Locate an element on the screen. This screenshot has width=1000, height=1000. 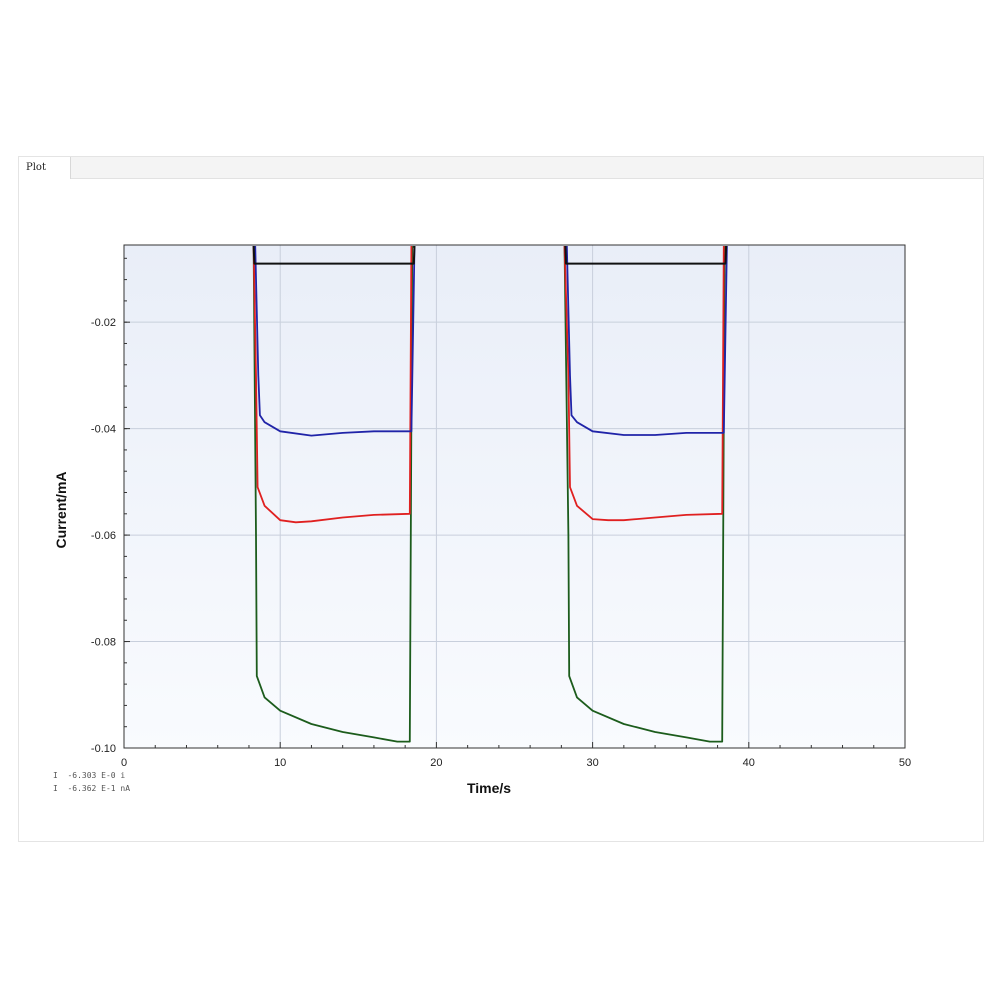
x-tick-label: 40 is located at coordinates (749, 763).